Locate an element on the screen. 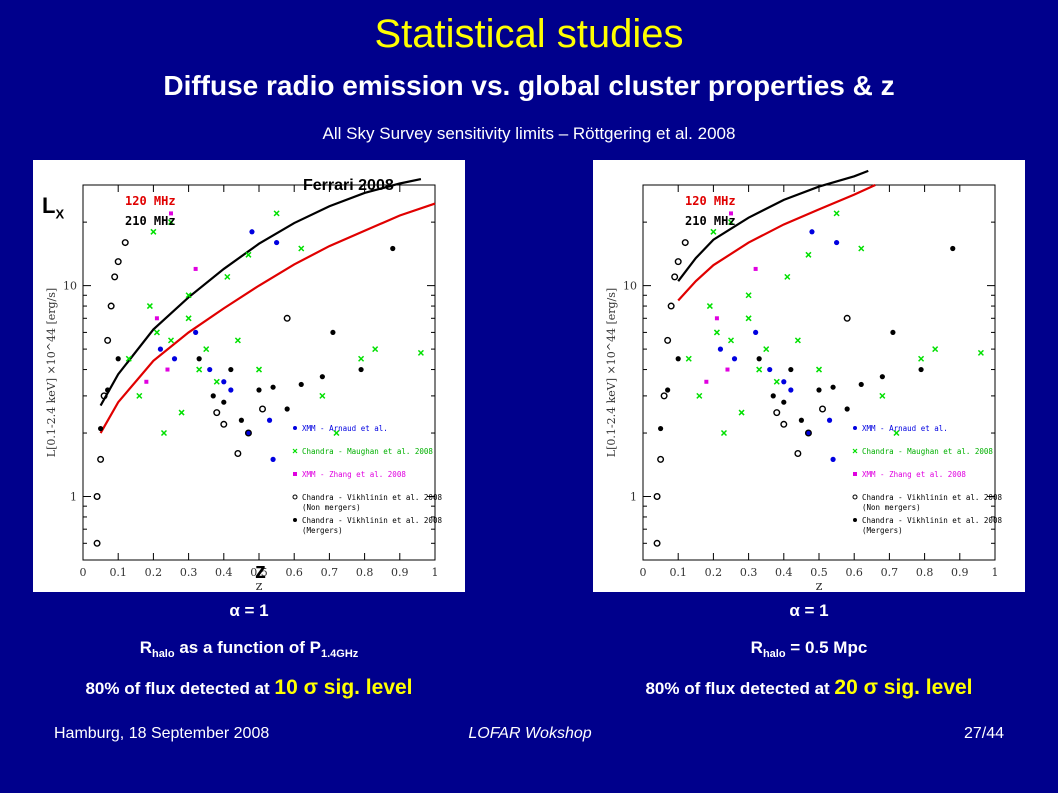 This screenshot has width=1058, height=793. curve-legend-label: 210 MHz is located at coordinates (710, 221).